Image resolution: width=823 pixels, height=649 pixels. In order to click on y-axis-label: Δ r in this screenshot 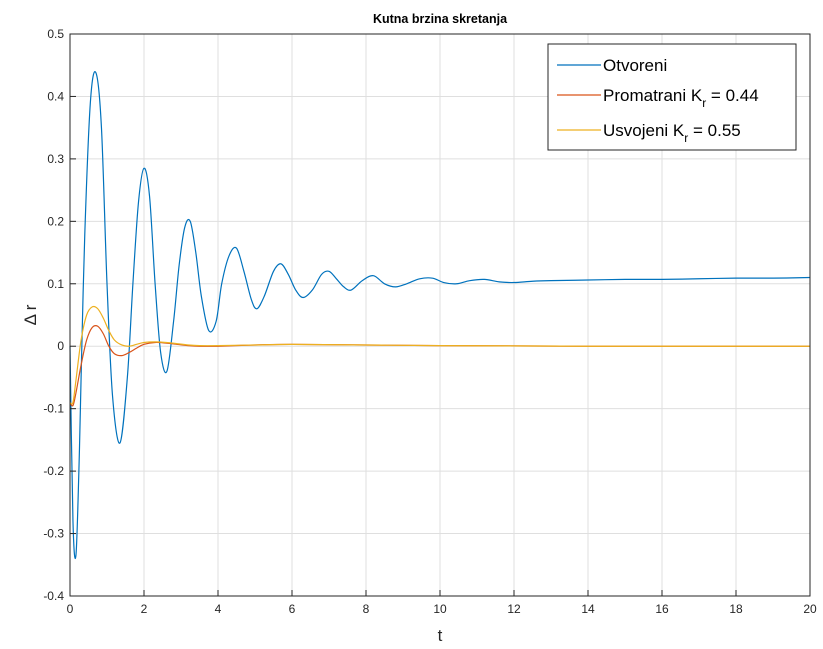, I will do `click(30, 314)`.